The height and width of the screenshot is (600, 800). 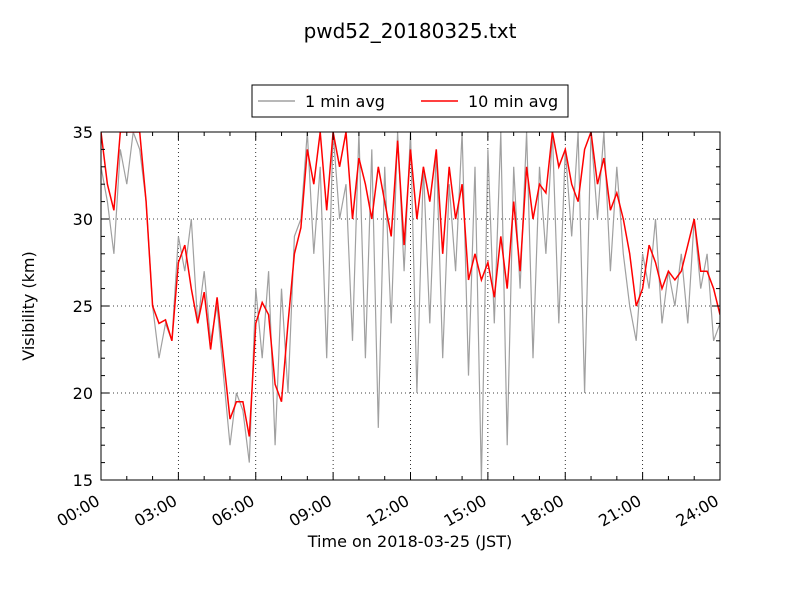 I want to click on x-axis-label: Time on 2018-03-25 (JST), so click(x=409, y=541).